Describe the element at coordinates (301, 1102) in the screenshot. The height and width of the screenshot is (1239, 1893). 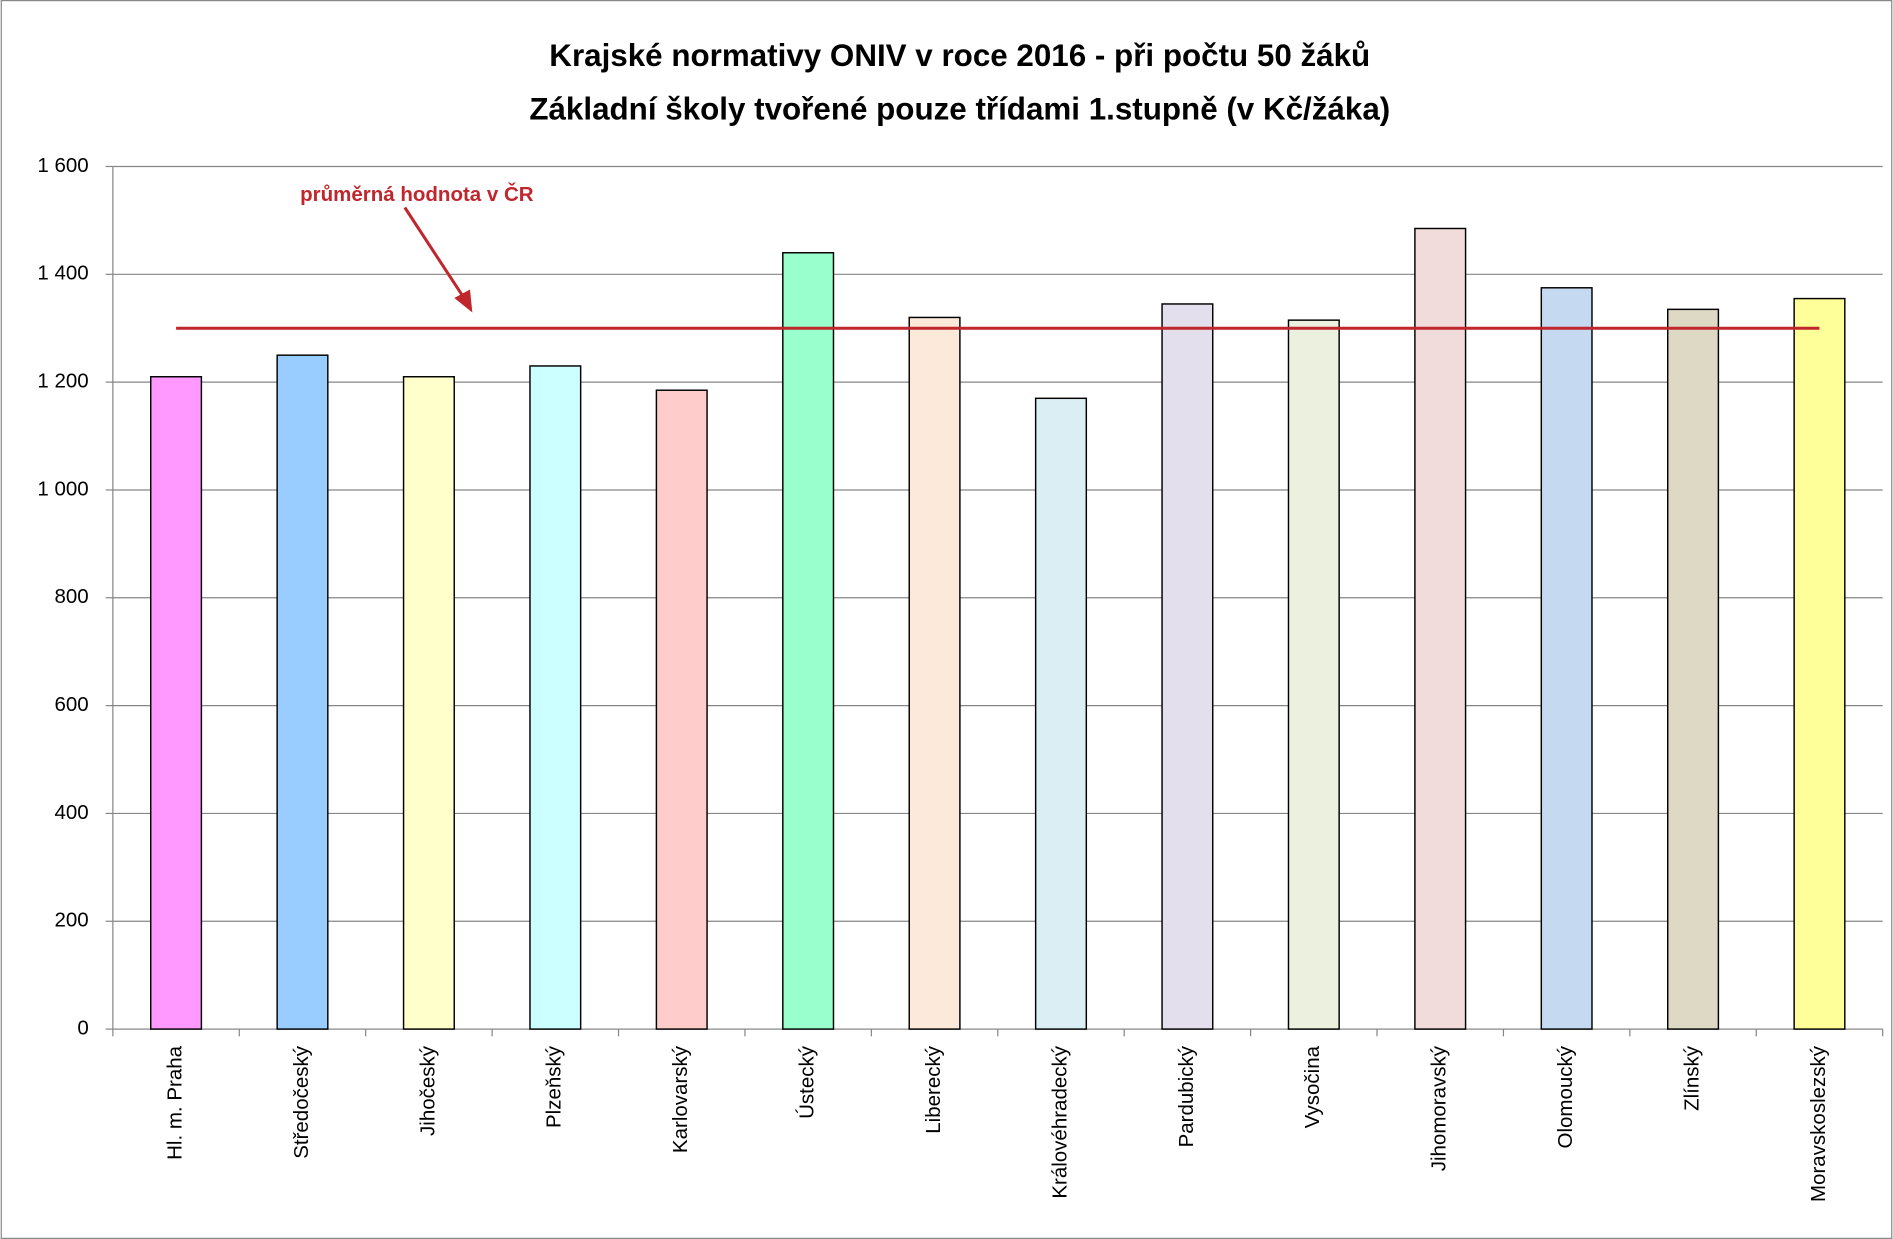
I see `x-tick-label: Středočeský` at that location.